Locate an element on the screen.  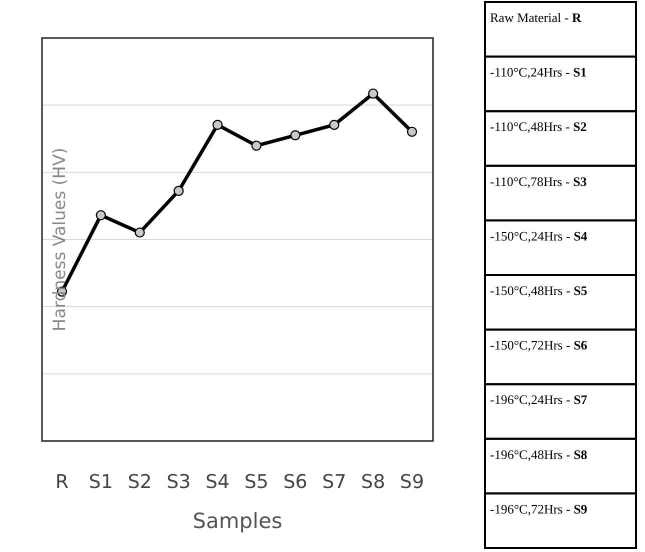
x-axis-title: Samples is located at coordinates (237, 521).